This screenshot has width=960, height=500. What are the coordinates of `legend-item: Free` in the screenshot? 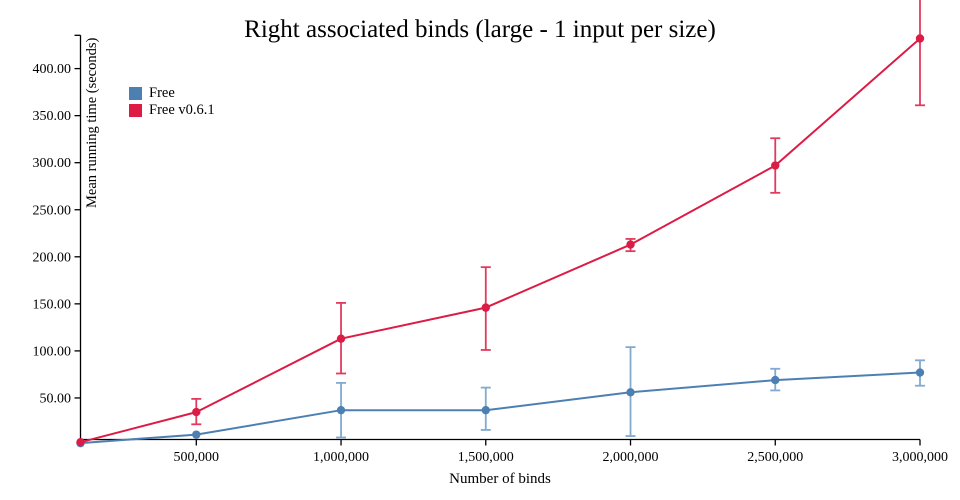 It's located at (172, 93).